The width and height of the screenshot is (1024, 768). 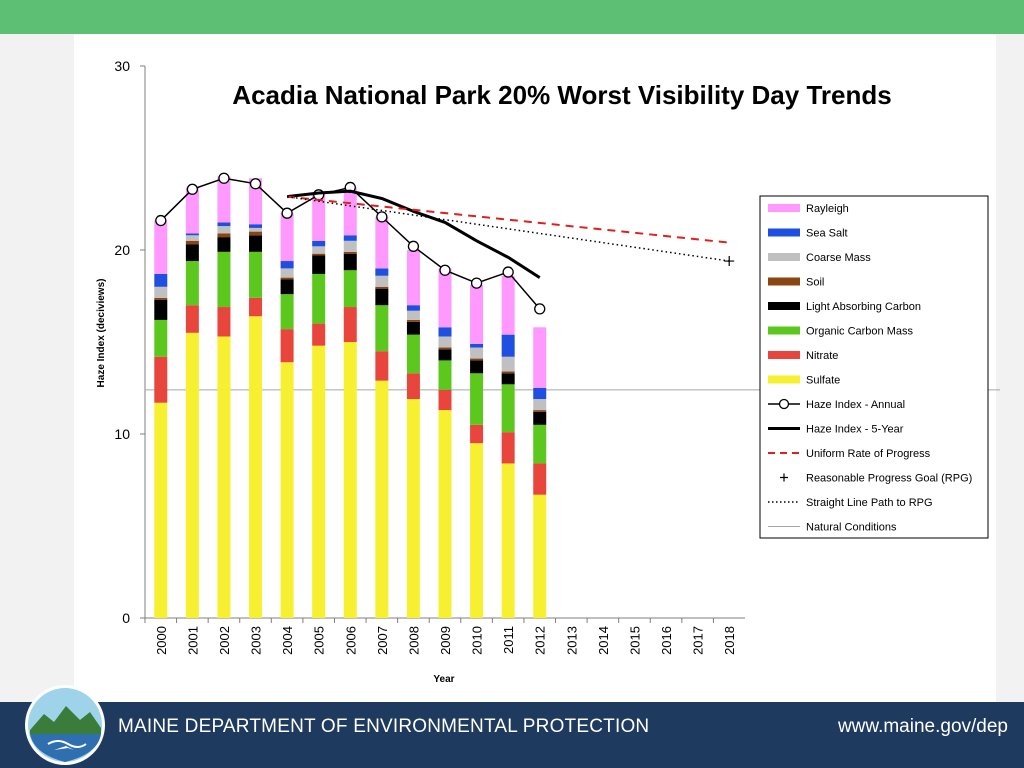 I want to click on bar-nitrate-2003, so click(x=256, y=307).